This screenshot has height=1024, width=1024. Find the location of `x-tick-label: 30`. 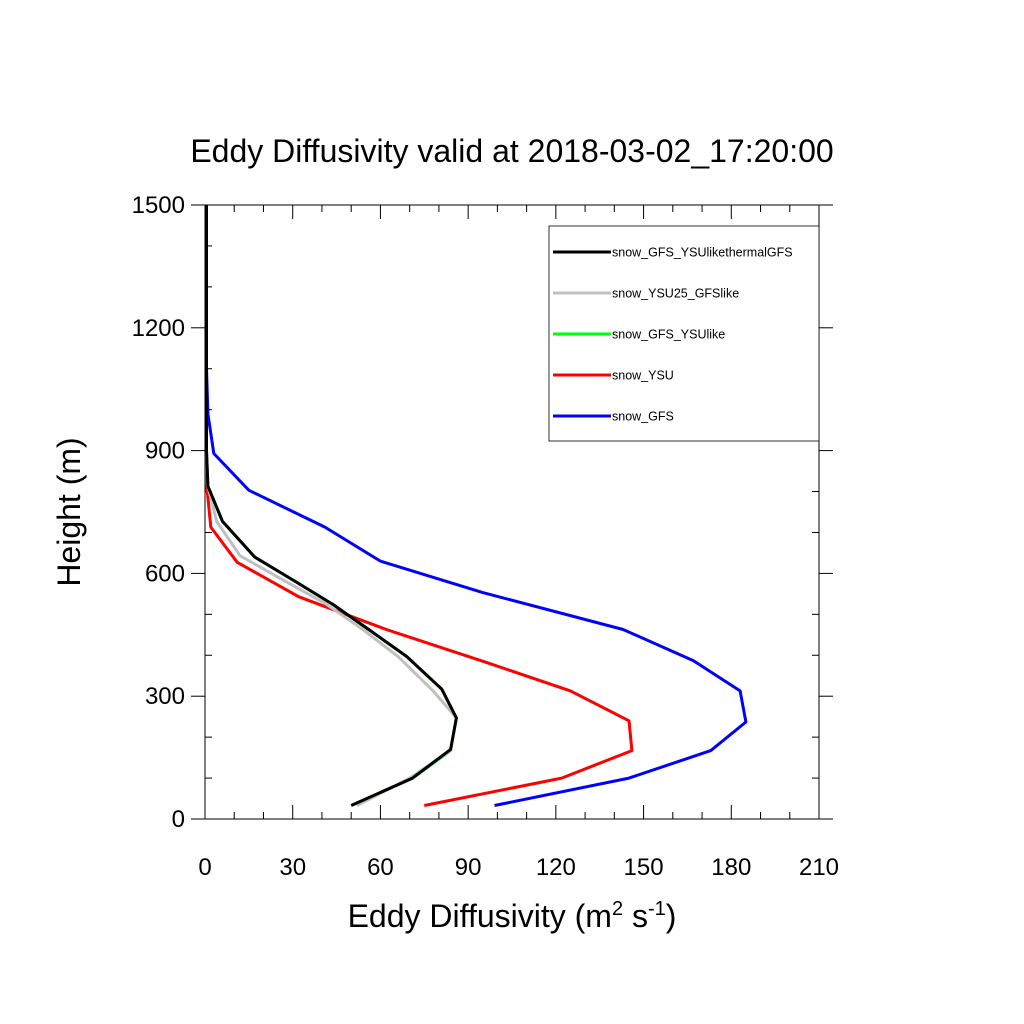

x-tick-label: 30 is located at coordinates (292, 867).